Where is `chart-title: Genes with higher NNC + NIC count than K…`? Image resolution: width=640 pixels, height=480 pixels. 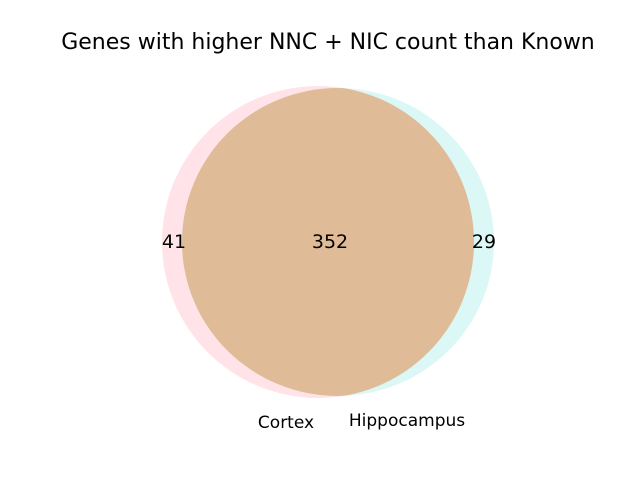
chart-title: Genes with higher NNC + NIC count than K… is located at coordinates (328, 42).